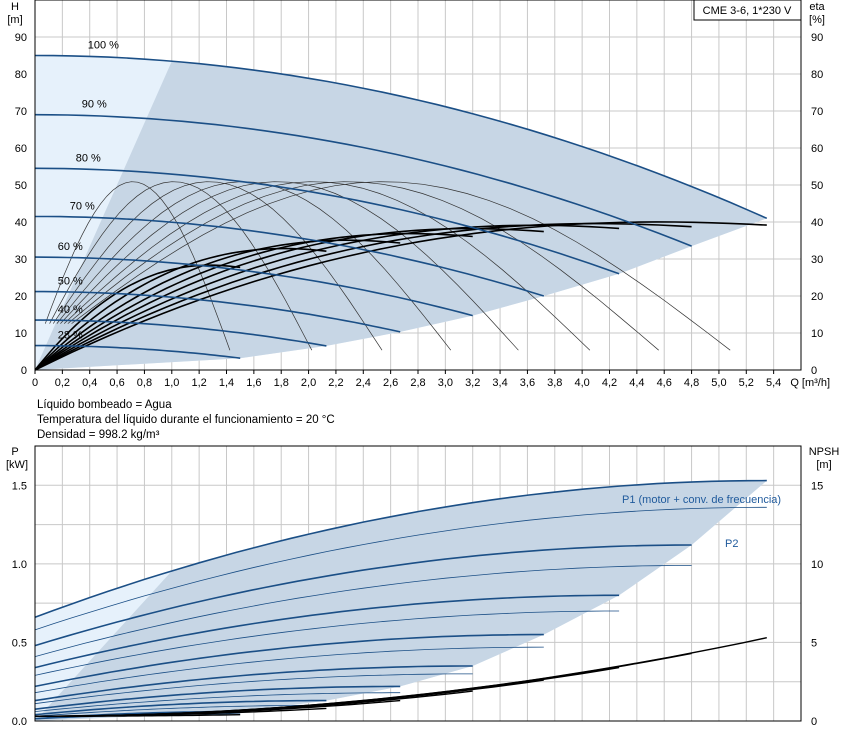 The width and height of the screenshot is (847, 747). Describe the element at coordinates (62, 383) in the screenshot. I see `x-tick-label: 0,2` at that location.